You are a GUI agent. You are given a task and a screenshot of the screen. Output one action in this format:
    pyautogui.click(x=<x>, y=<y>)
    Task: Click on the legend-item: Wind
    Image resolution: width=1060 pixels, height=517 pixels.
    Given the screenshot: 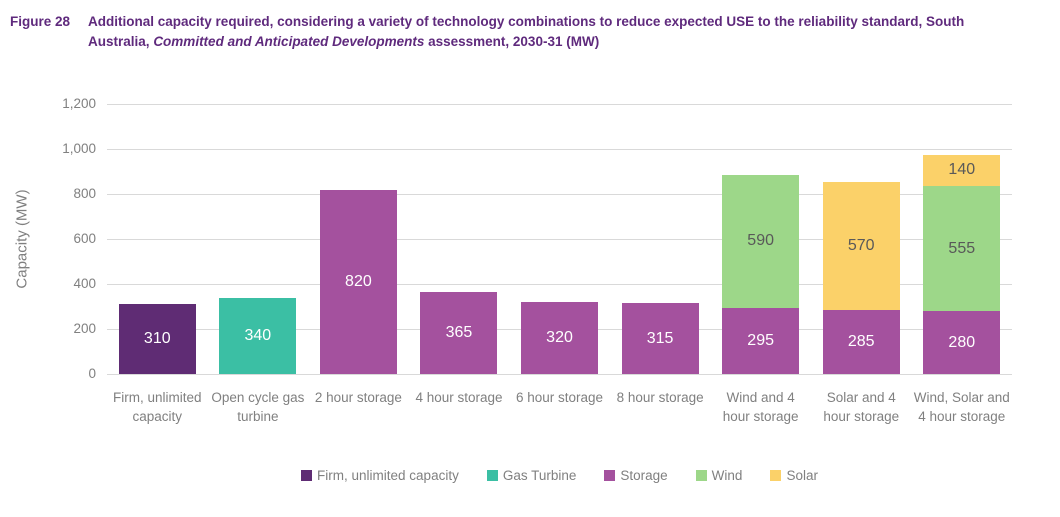 What is the action you would take?
    pyautogui.click(x=719, y=475)
    